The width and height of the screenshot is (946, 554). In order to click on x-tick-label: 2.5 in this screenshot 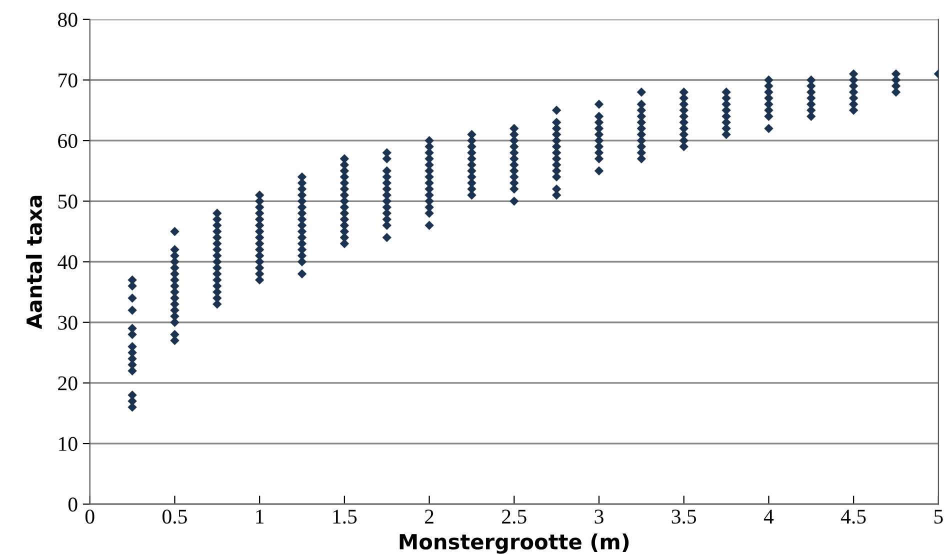, I will do `click(514, 517)`.